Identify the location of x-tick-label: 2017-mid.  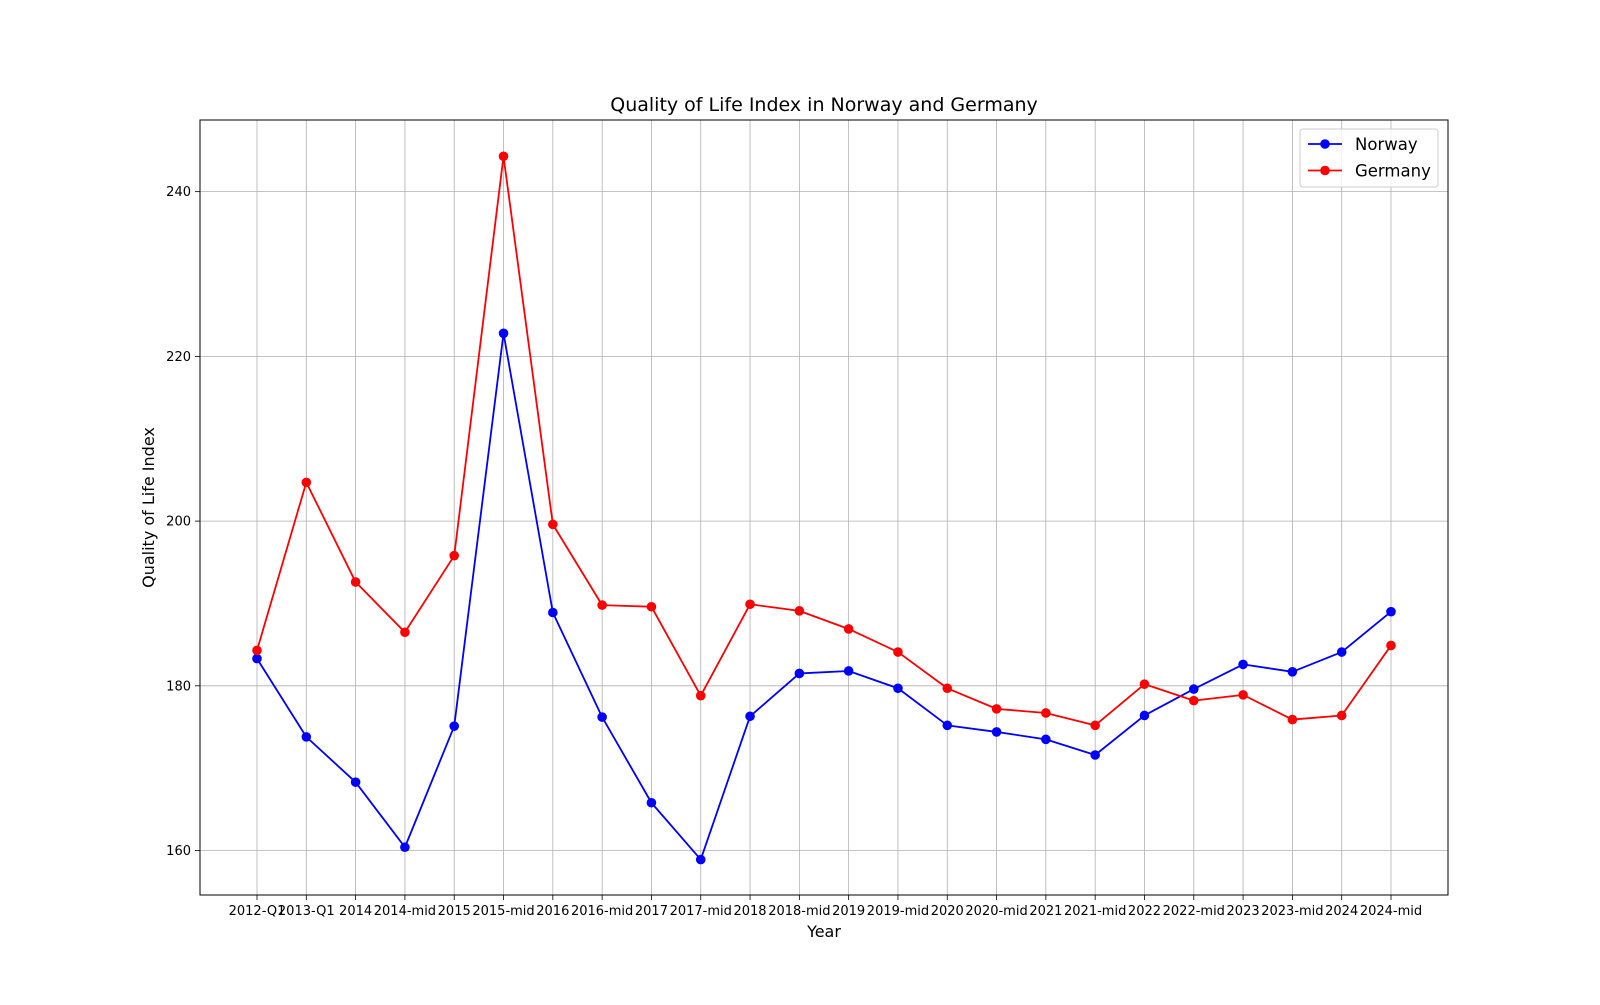
(701, 911).